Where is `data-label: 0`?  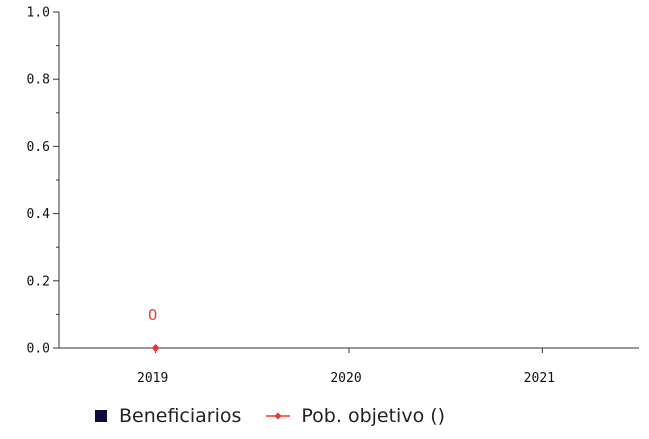 data-label: 0 is located at coordinates (153, 315).